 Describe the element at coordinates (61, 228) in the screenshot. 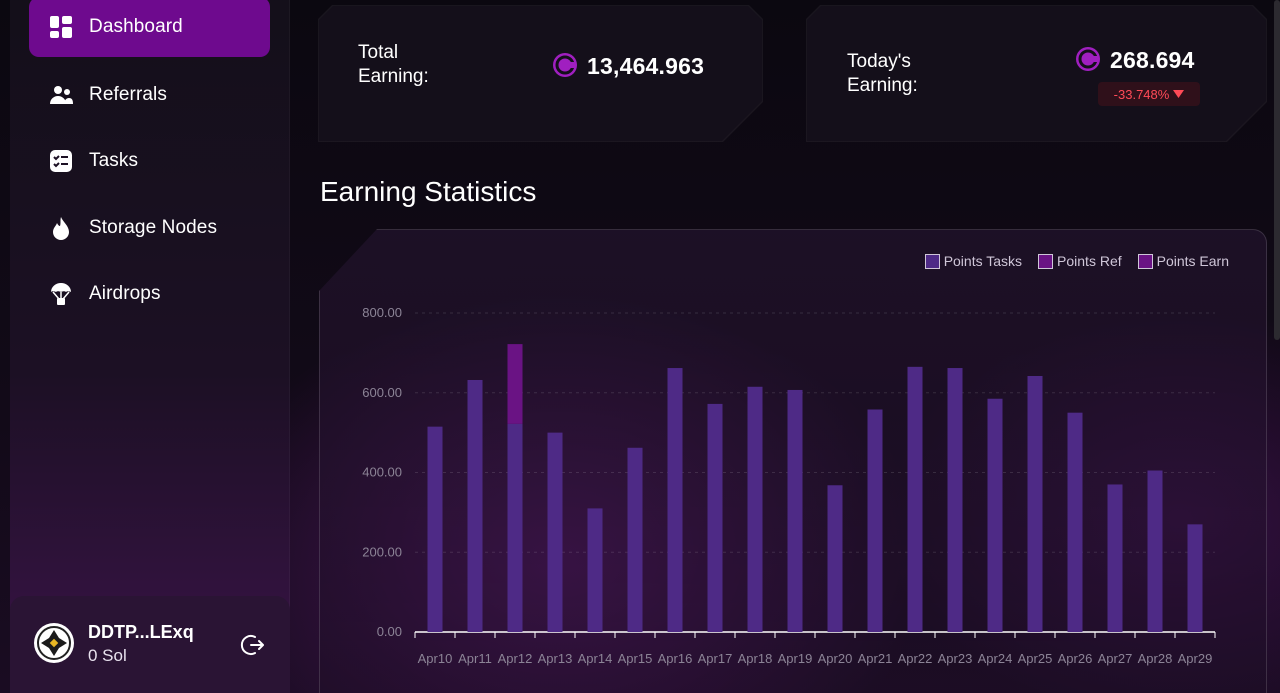

I see `storage-drop-icon` at that location.